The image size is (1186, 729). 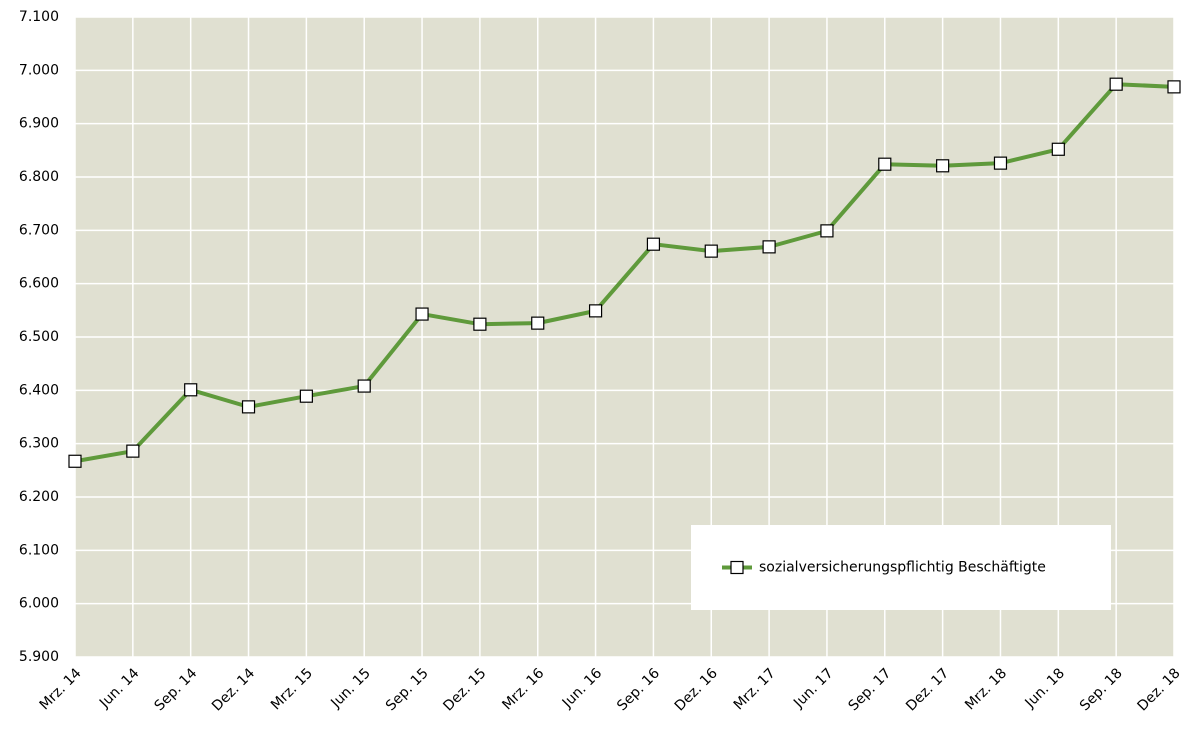 I want to click on y-tick-label: 6.500, so click(x=39, y=337).